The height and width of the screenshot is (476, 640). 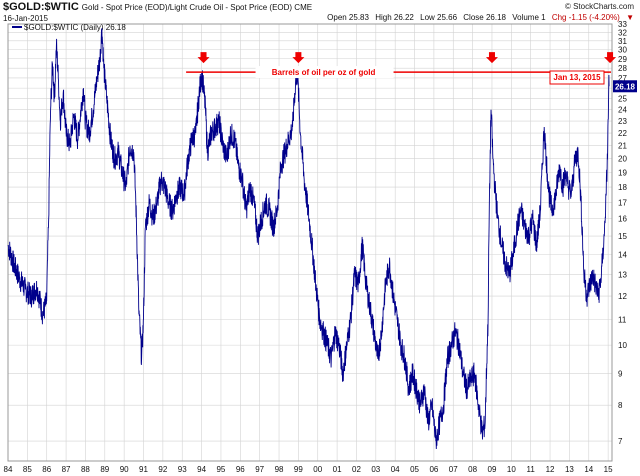 I want to click on x-tick-label: 03, so click(x=375, y=469).